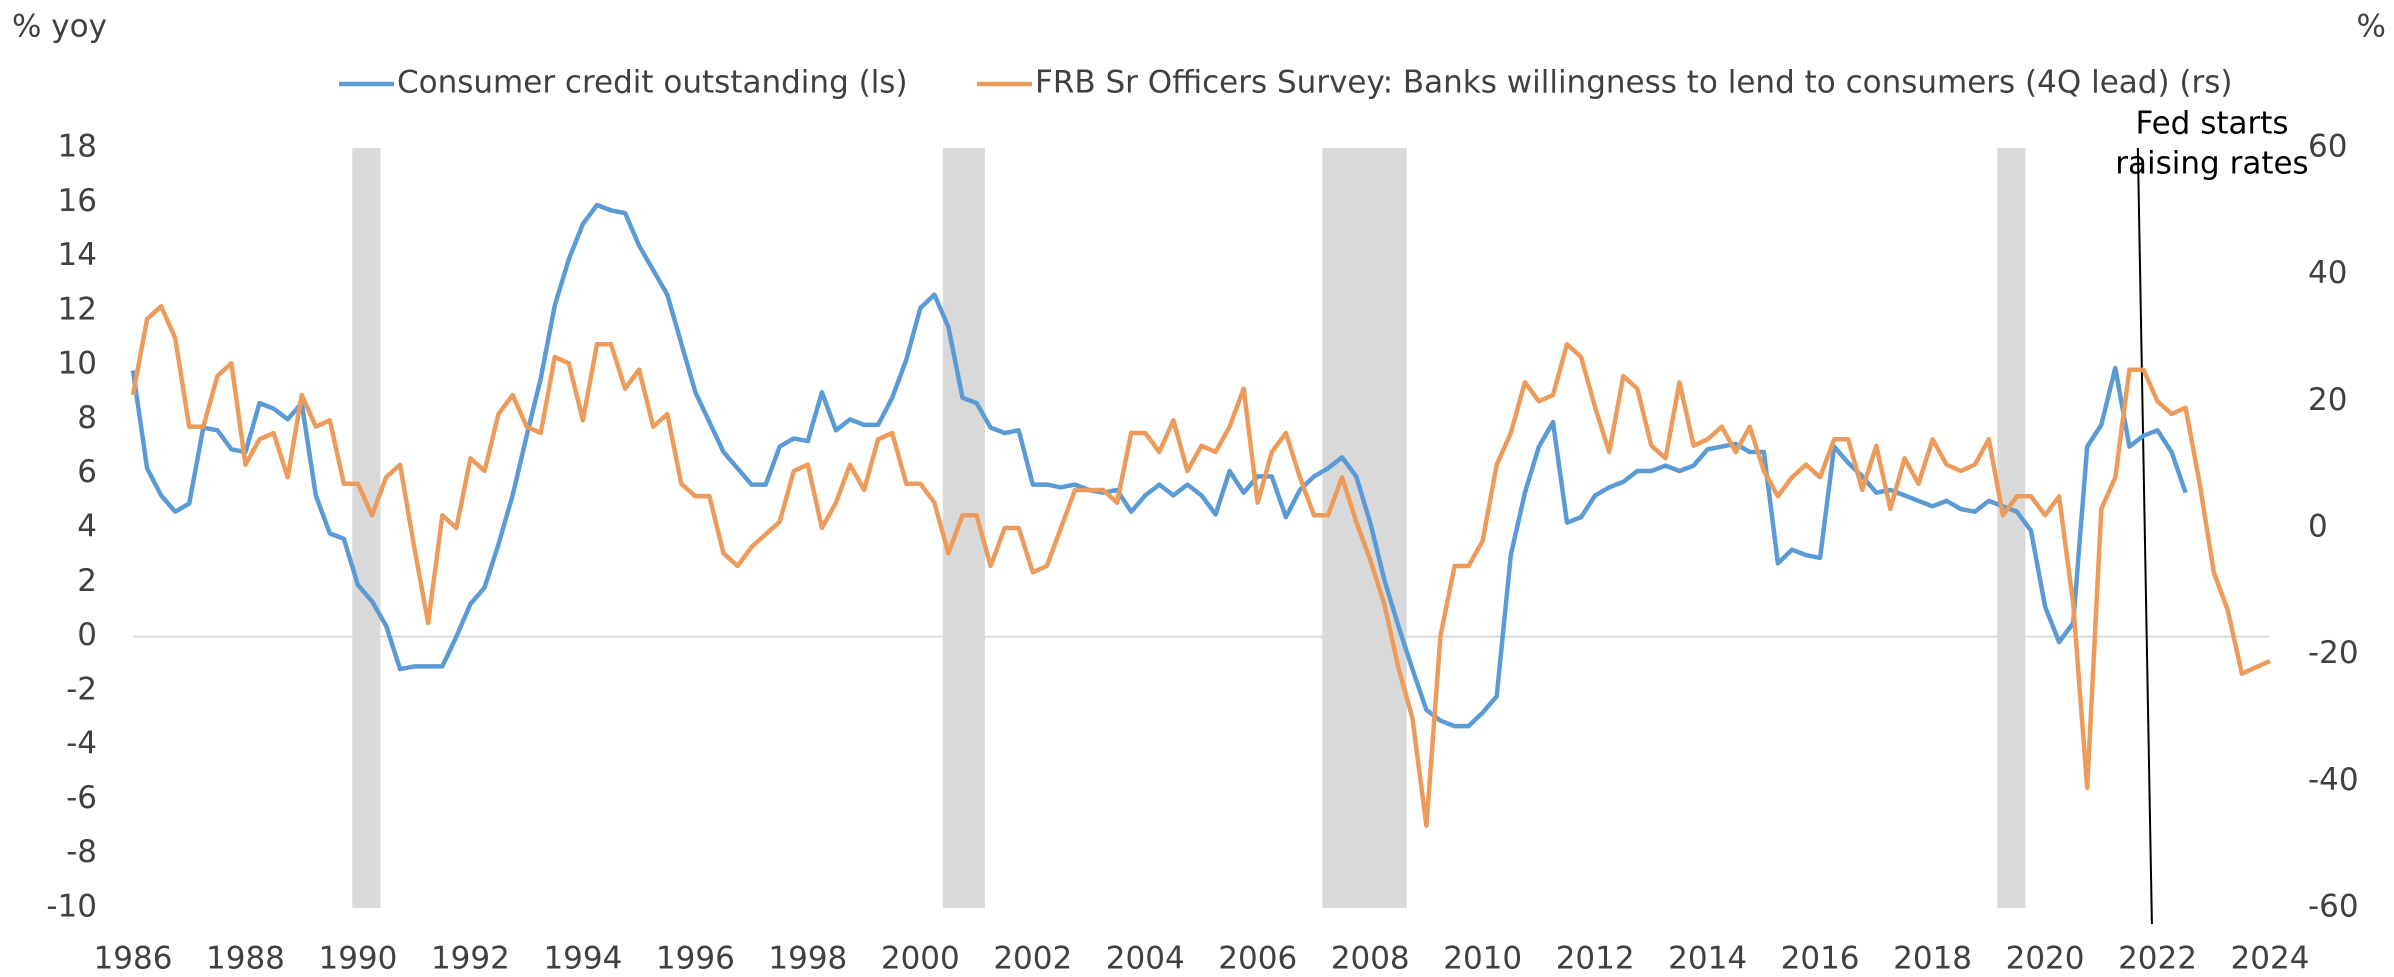  I want to click on x-tick-label: 1990, so click(357, 959).